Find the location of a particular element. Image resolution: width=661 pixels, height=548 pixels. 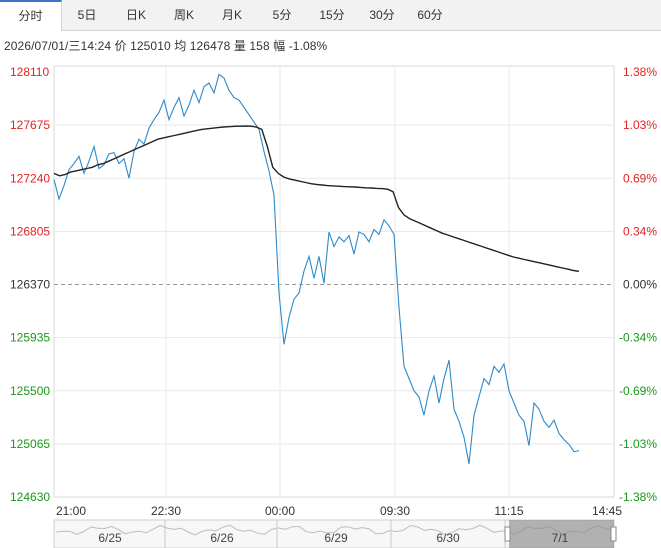

pct-tick-label: -0.69% is located at coordinates (638, 391).